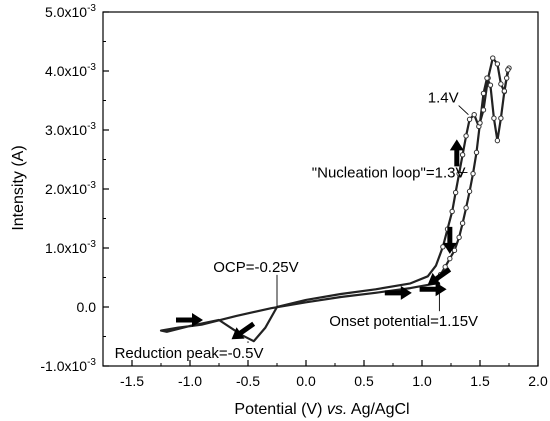 Image resolution: width=550 pixels, height=421 pixels. I want to click on y-tick-label: 0.0, so click(87, 307).